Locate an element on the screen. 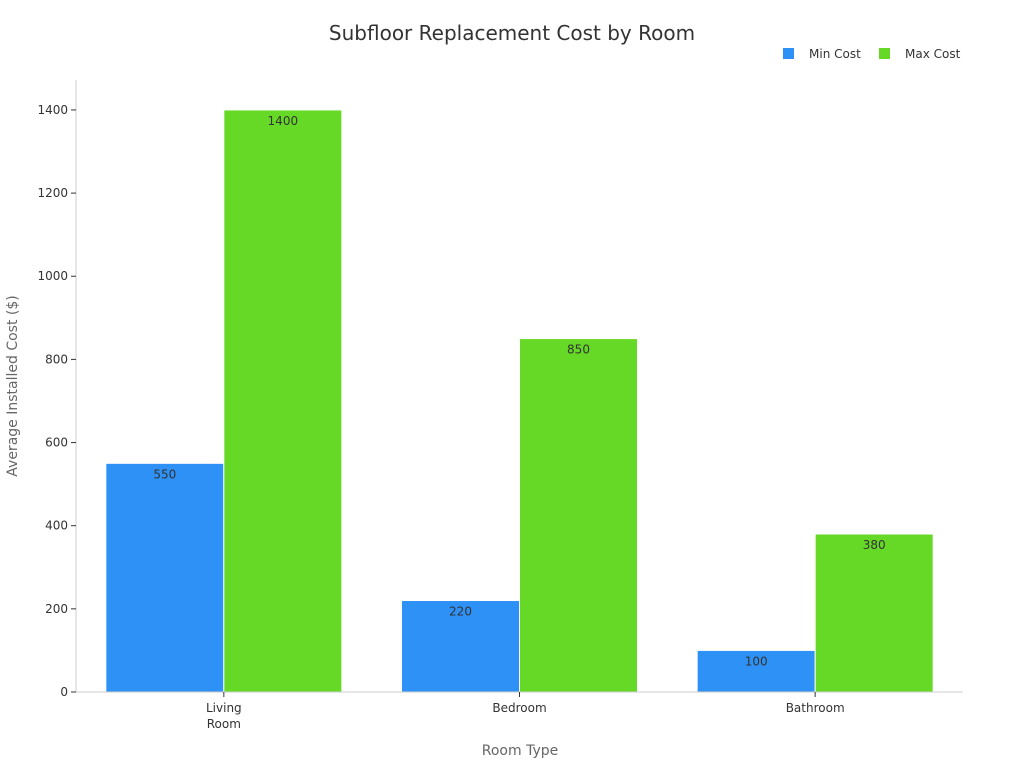 This screenshot has width=1024, height=768. y-tick-label: 0 is located at coordinates (64, 692).